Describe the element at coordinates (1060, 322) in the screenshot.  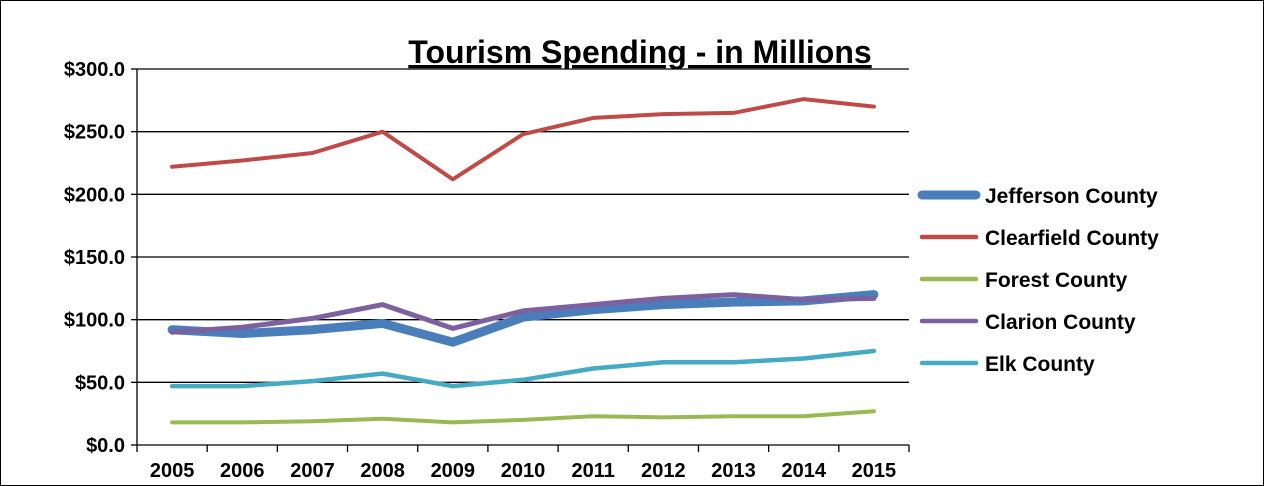
I see `legend-label: Clarion County` at that location.